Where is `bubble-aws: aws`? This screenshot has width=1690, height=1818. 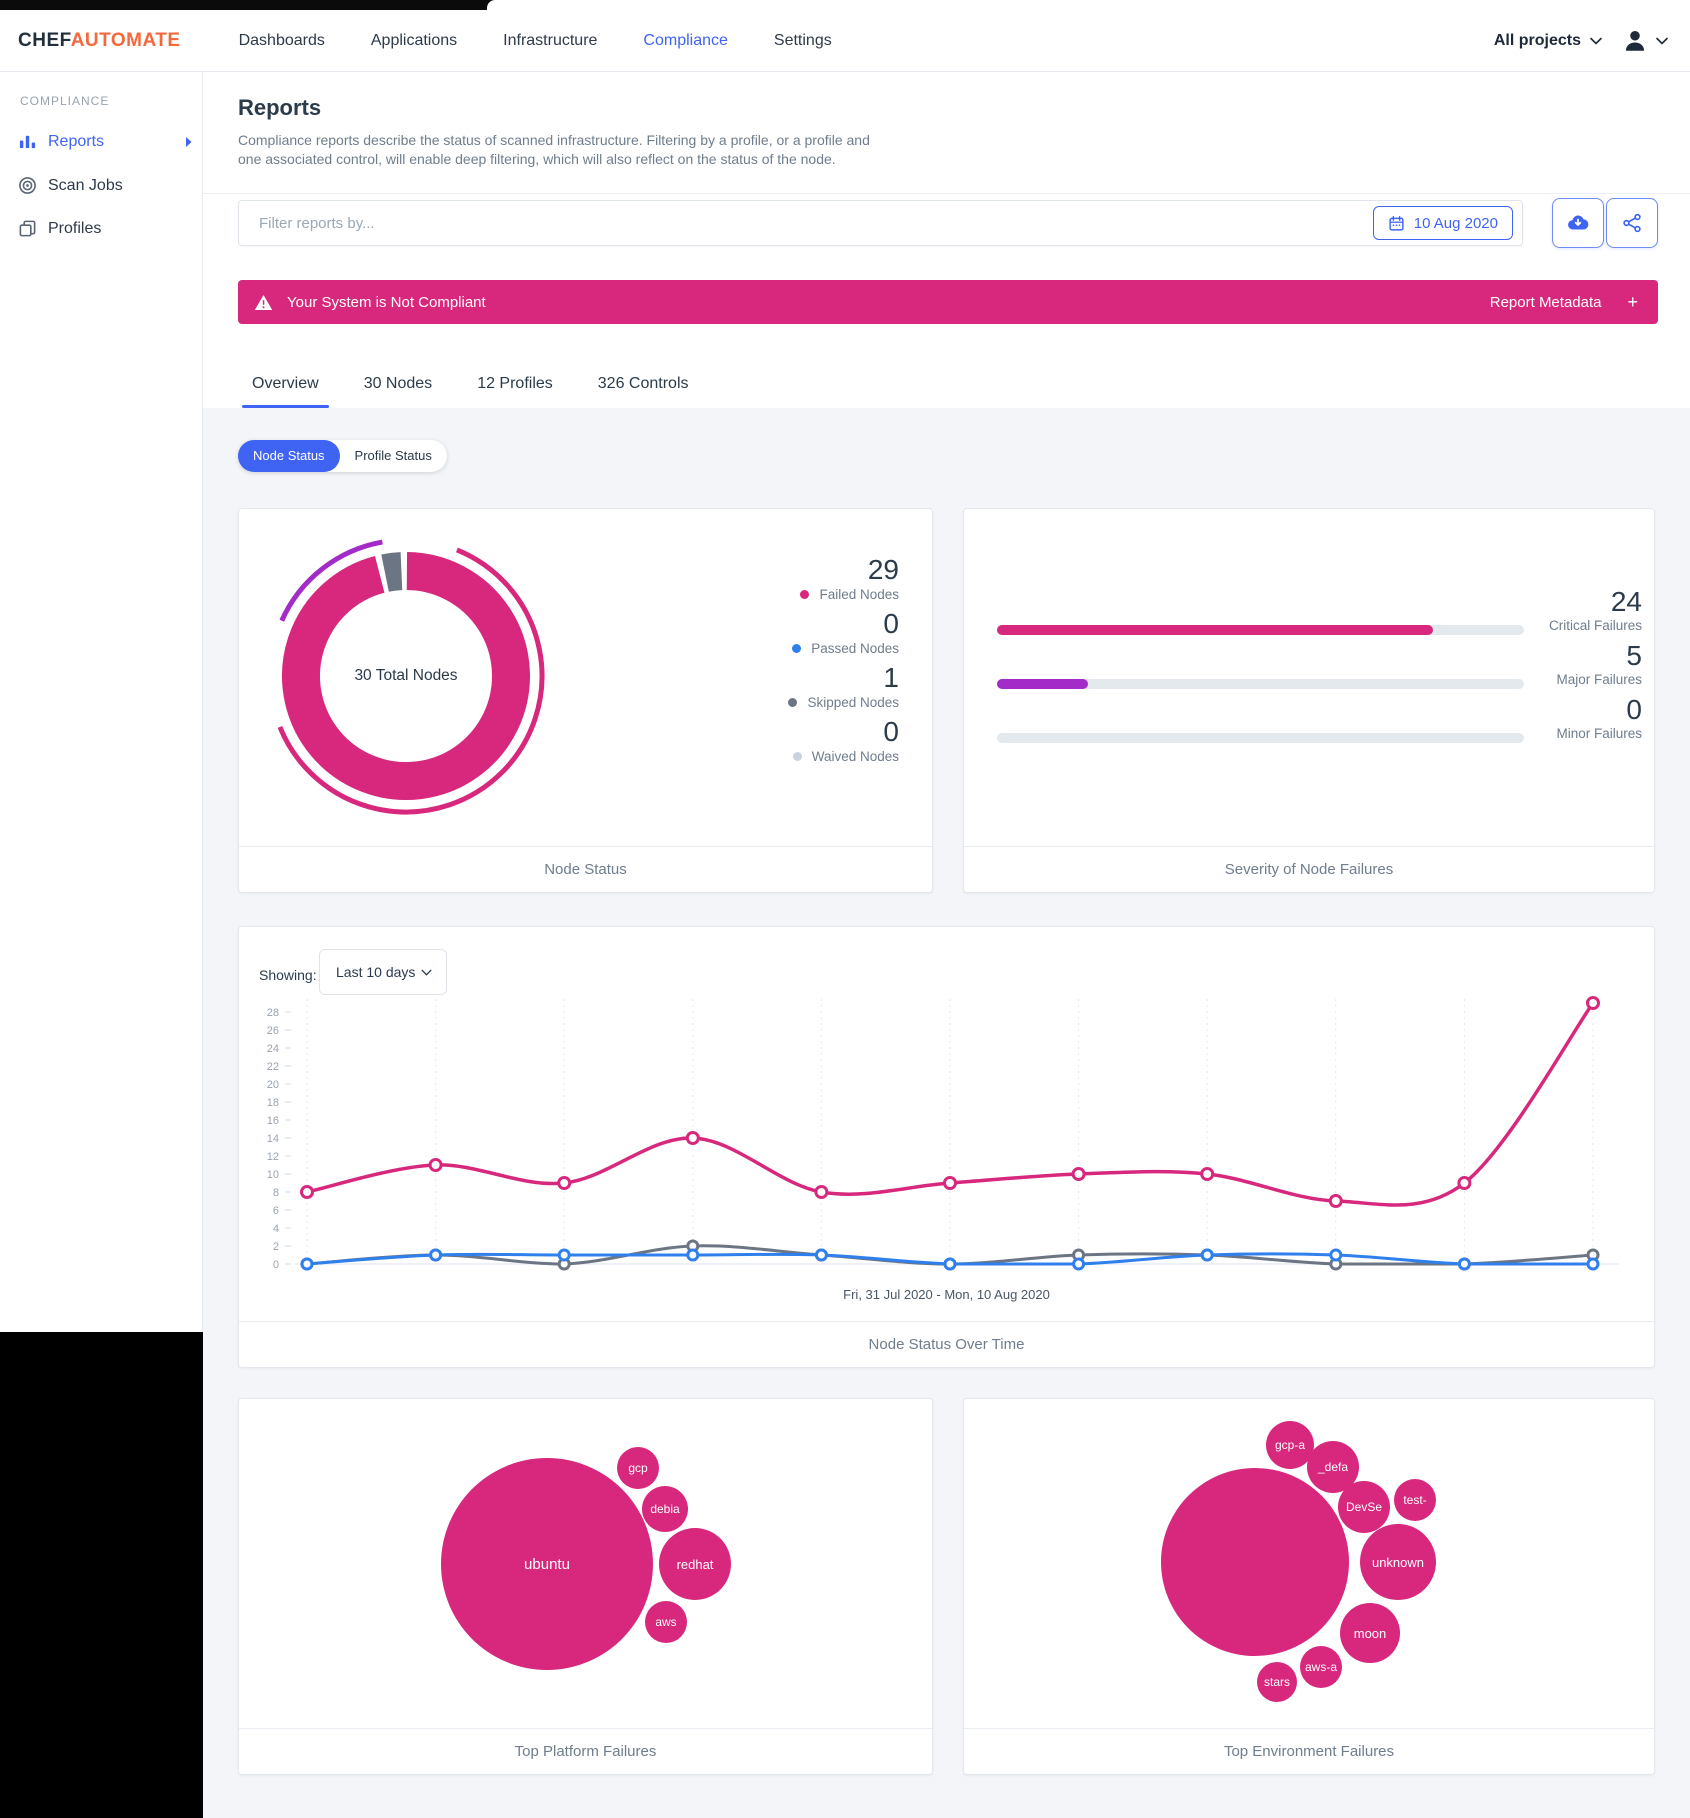 bubble-aws: aws is located at coordinates (666, 1622).